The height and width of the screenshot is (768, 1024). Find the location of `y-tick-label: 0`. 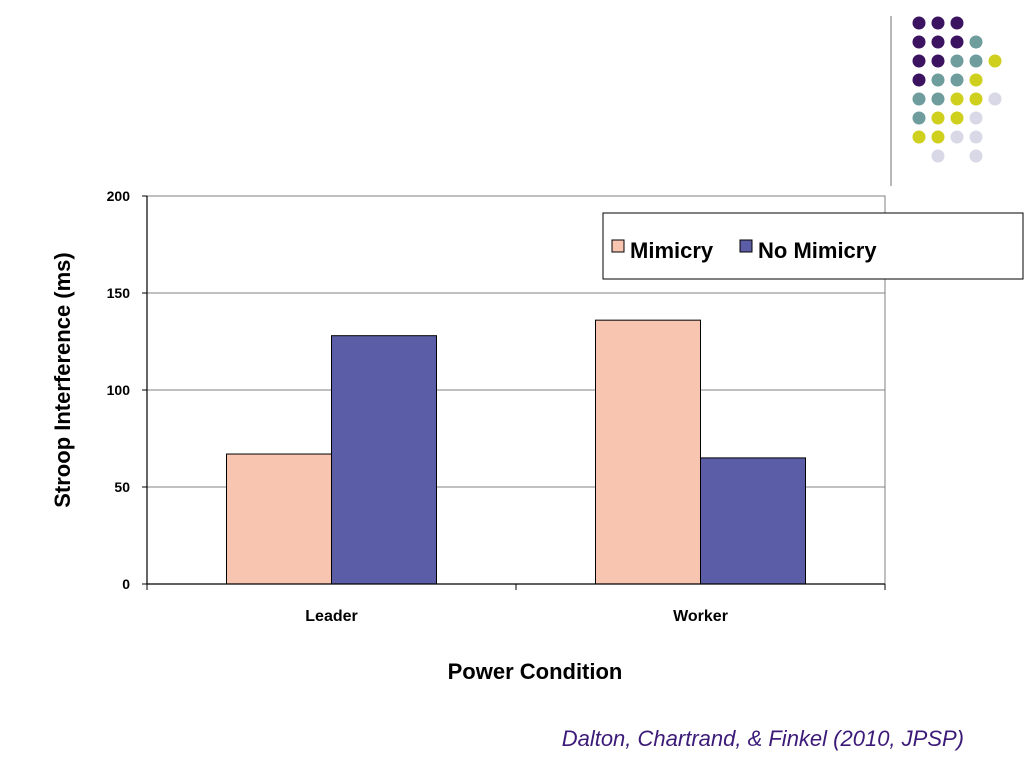

y-tick-label: 0 is located at coordinates (126, 584).